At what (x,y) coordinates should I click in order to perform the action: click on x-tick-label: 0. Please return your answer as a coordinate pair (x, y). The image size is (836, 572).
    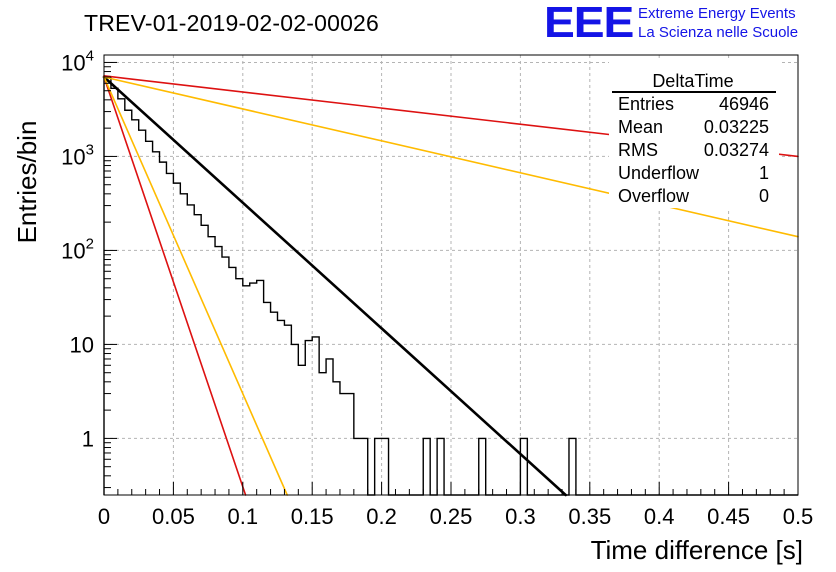
    Looking at the image, I should click on (104, 516).